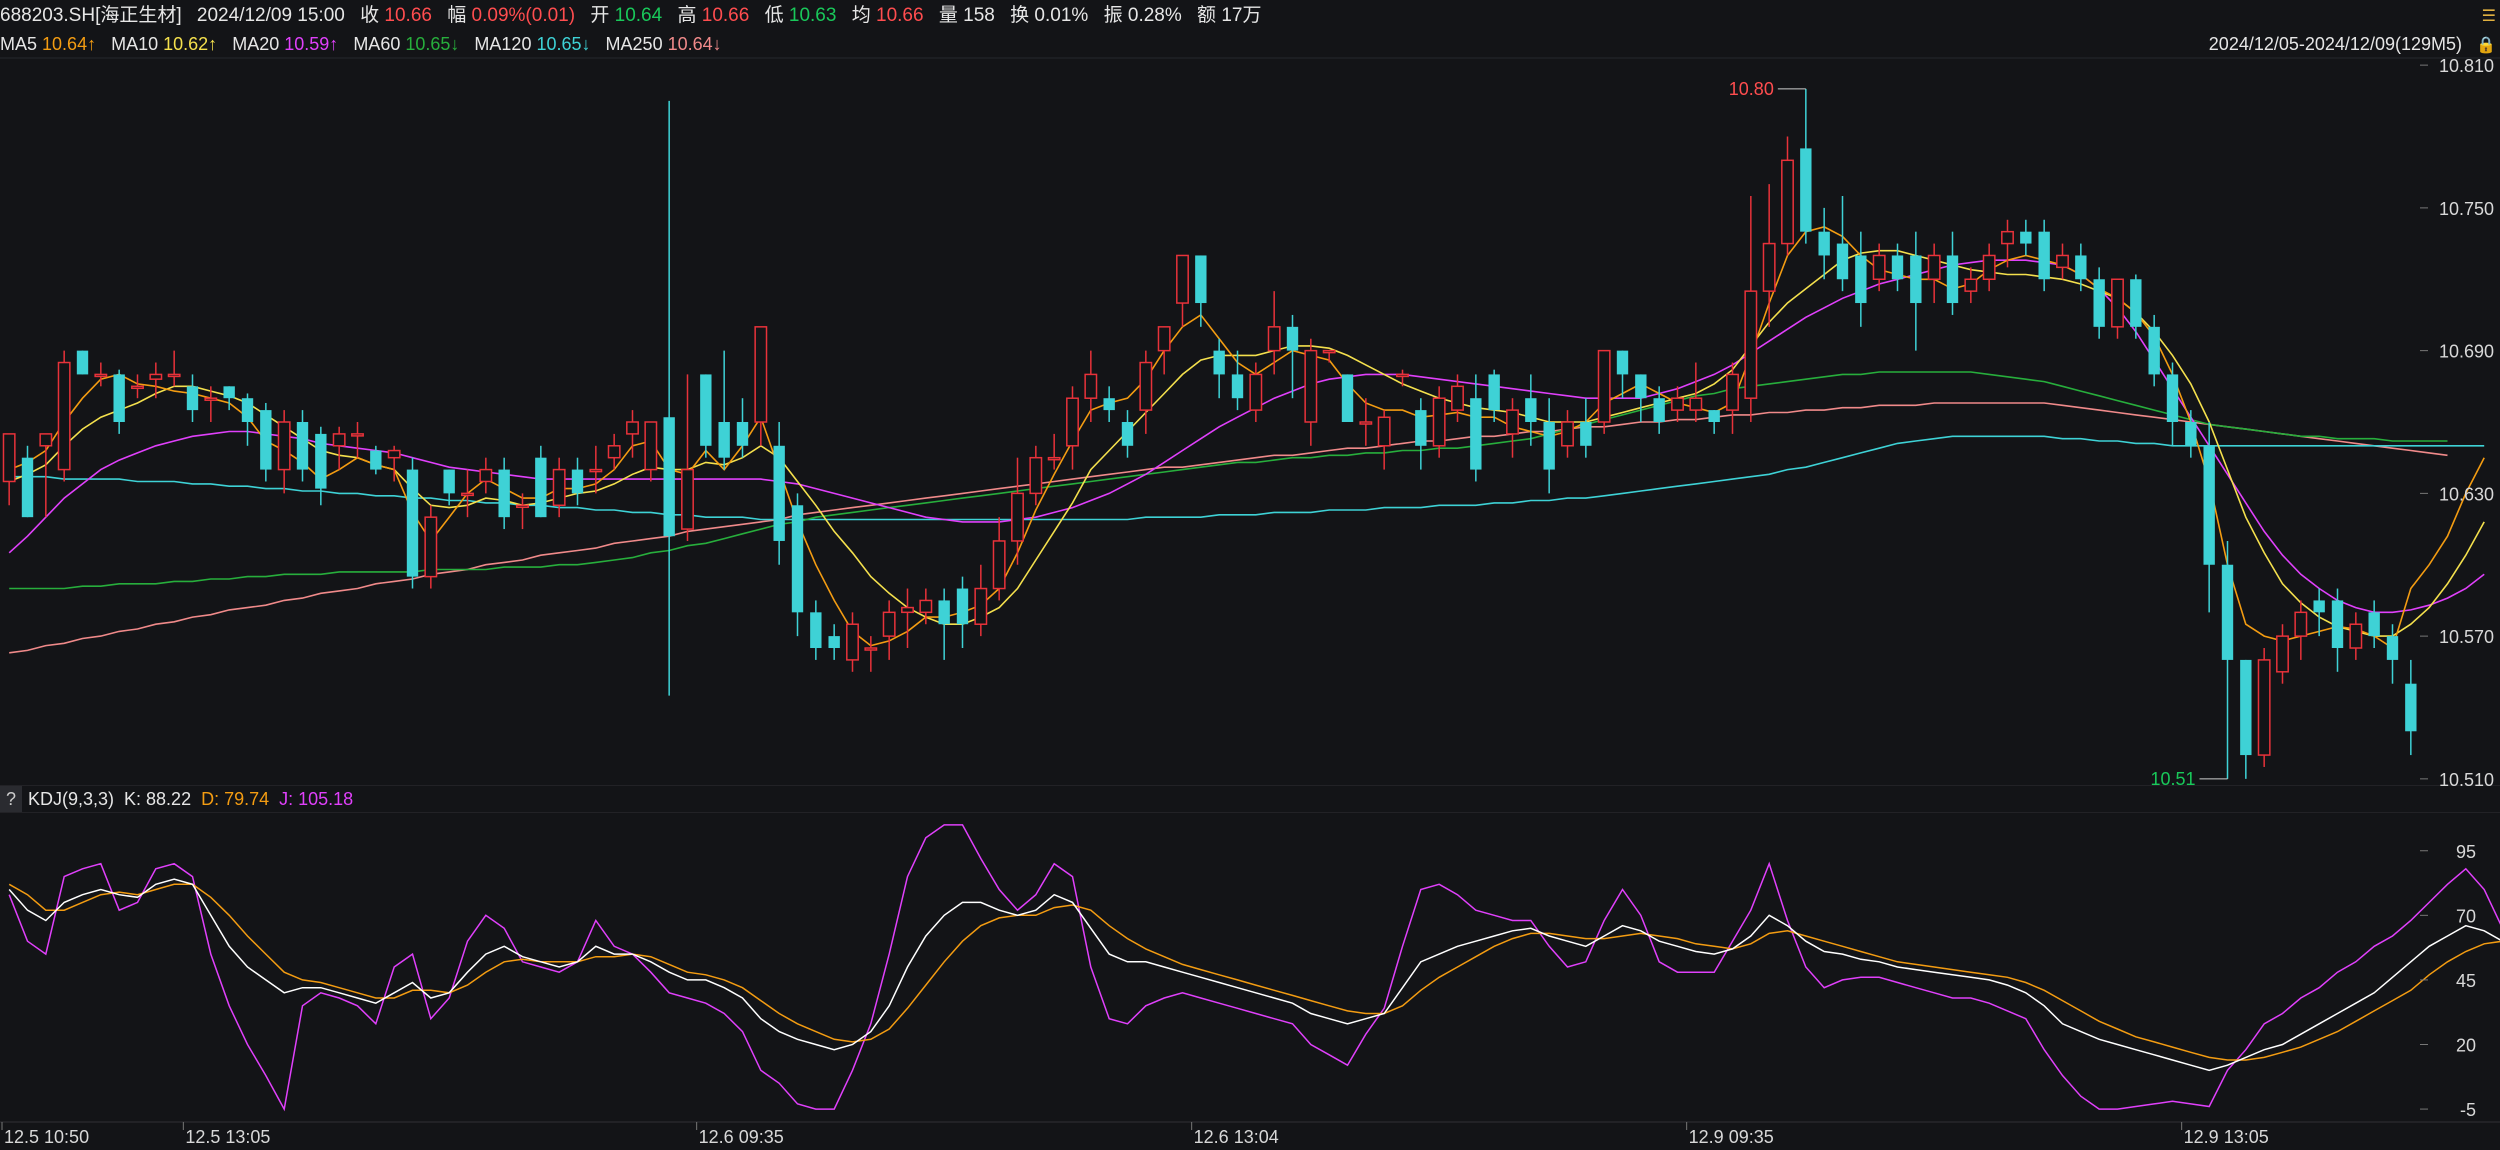 This screenshot has width=2500, height=1150. Describe the element at coordinates (2466, 981) in the screenshot. I see `kdj-tick-label: 45` at that location.